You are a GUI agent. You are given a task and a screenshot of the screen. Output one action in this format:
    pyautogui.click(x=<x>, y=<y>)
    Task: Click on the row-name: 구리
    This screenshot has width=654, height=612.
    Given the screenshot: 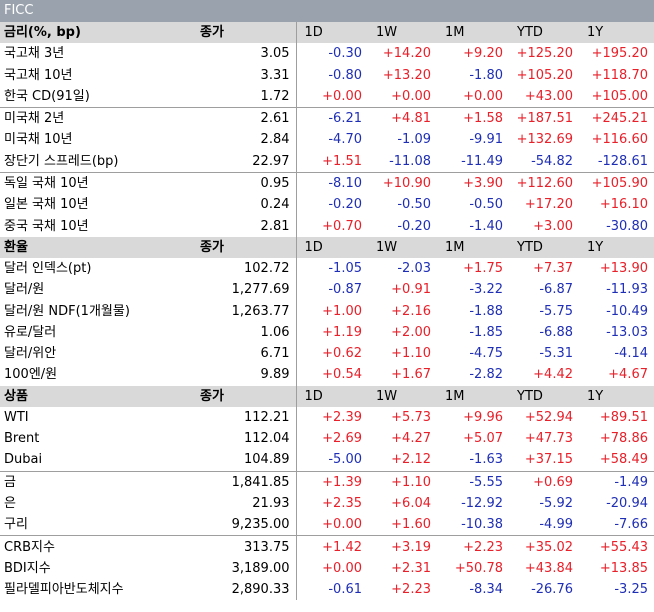 What is the action you would take?
    pyautogui.click(x=16, y=525)
    